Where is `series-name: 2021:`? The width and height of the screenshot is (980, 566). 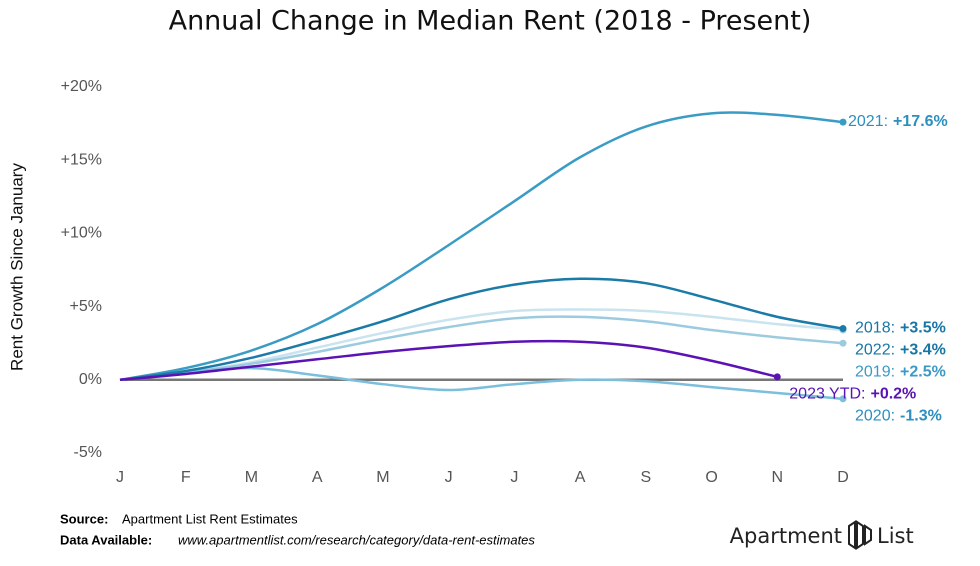
series-name: 2021: is located at coordinates (868, 121).